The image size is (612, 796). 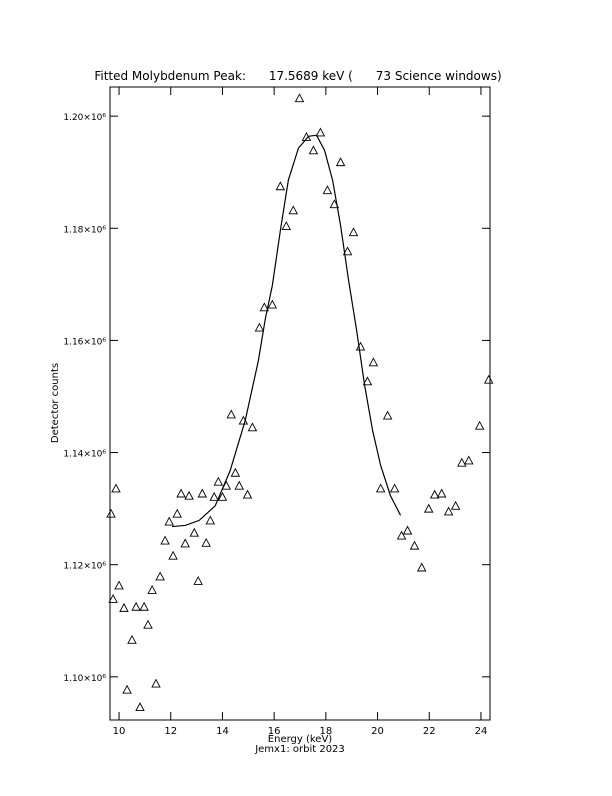 What do you see at coordinates (84, 455) in the screenshot?
I see `y-tick-label: 1.14×10⁶` at bounding box center [84, 455].